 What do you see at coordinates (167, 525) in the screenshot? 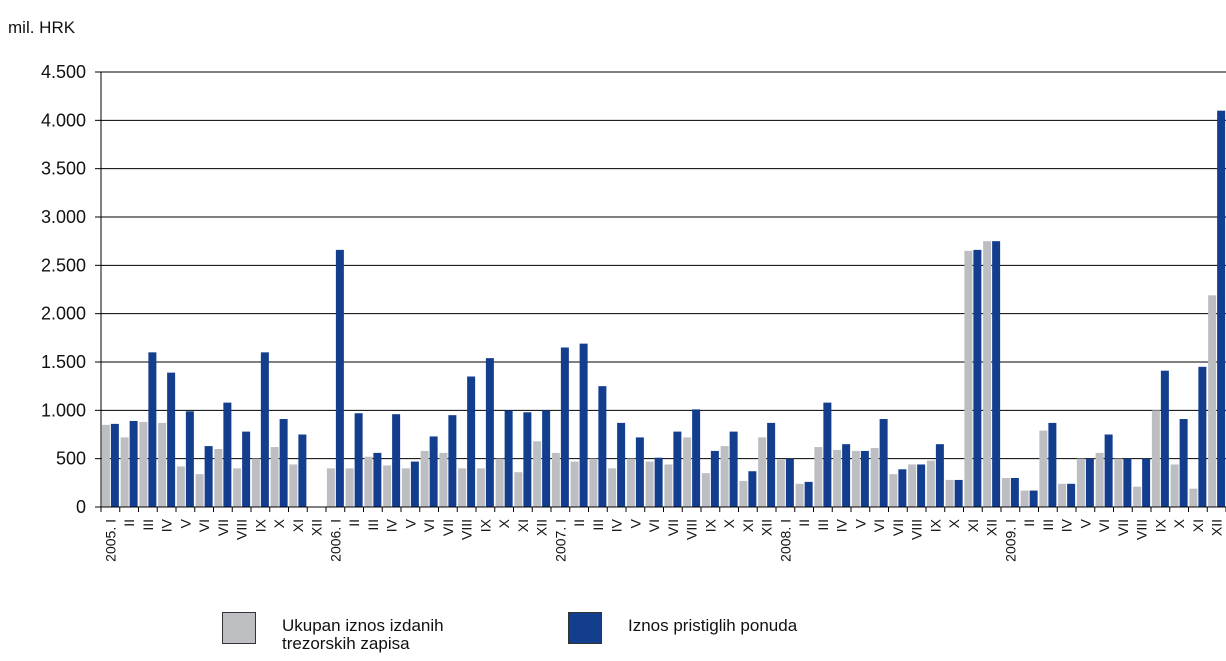
I see `x-tick-label: IV` at bounding box center [167, 525].